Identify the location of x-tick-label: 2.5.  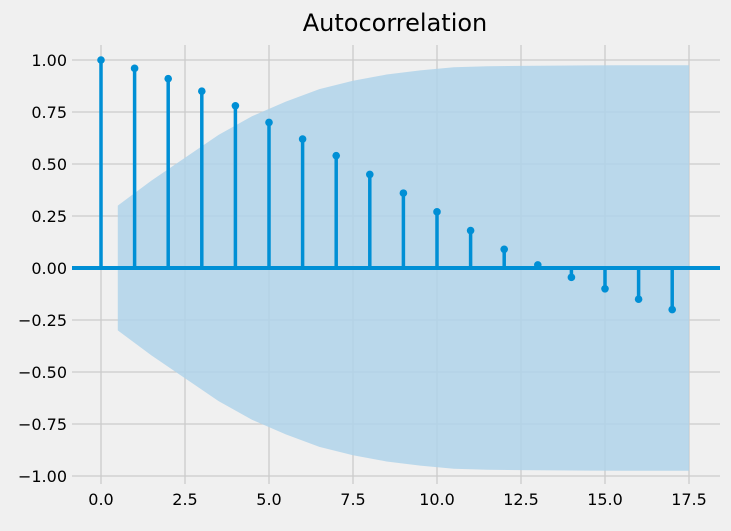
(184, 499).